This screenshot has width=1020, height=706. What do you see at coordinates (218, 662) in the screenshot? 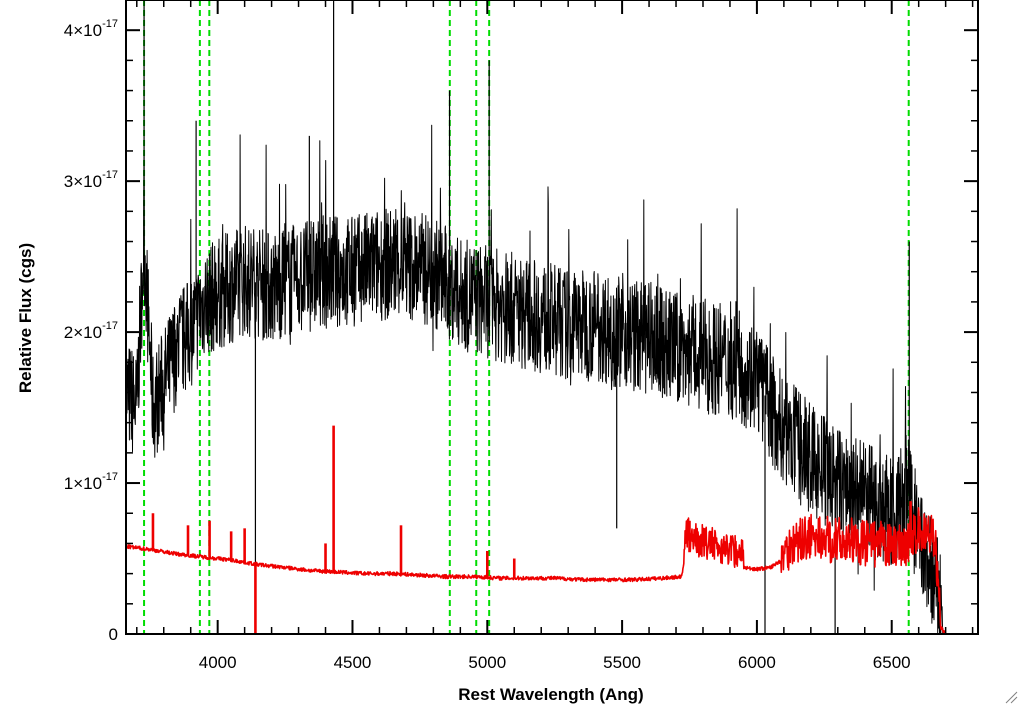
I see `x-tick-label: 4000` at bounding box center [218, 662].